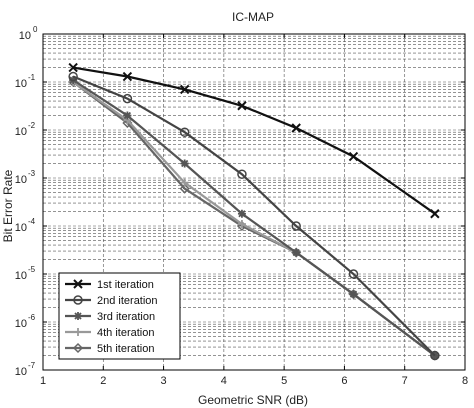 The image size is (474, 408). Describe the element at coordinates (253, 17) in the screenshot. I see `chart-title: IC-MAP` at that location.